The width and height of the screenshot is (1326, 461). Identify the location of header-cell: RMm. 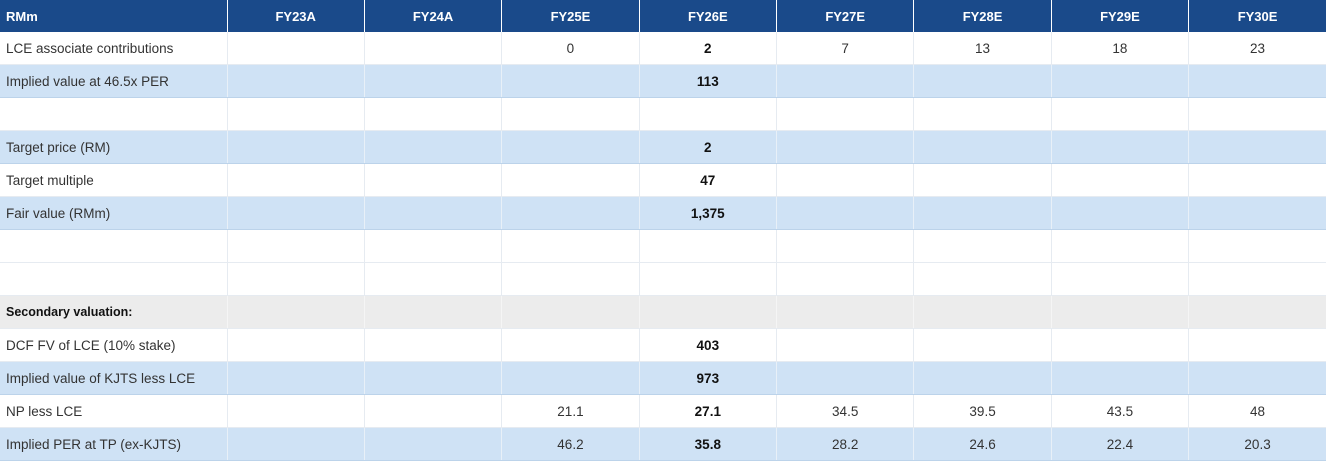
(114, 16).